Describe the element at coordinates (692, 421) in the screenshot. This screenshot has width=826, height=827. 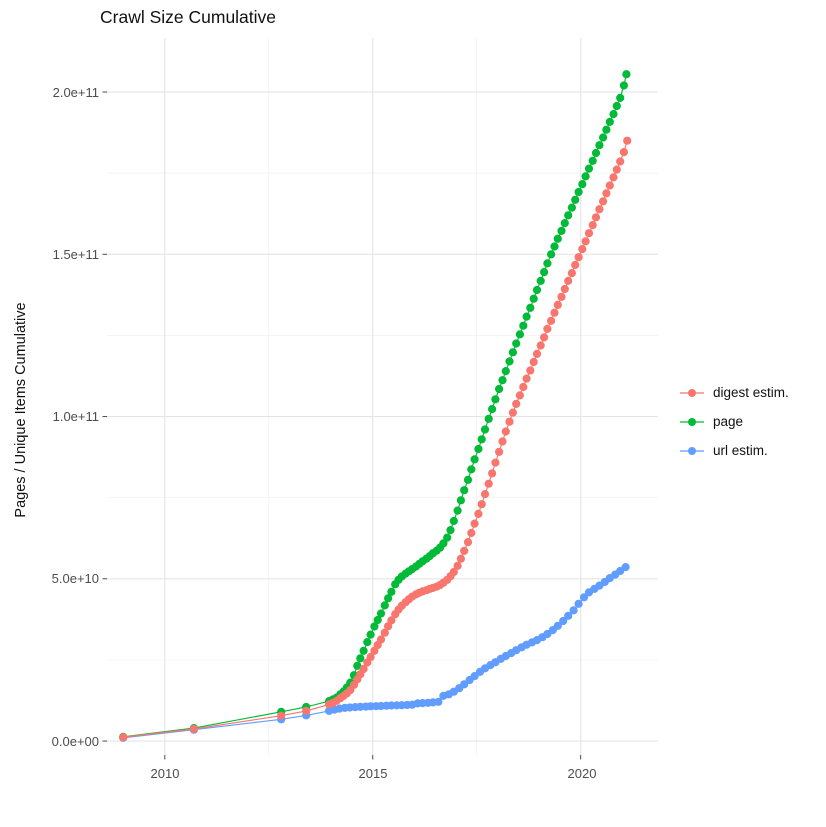
I see `legend-key-page-icon` at that location.